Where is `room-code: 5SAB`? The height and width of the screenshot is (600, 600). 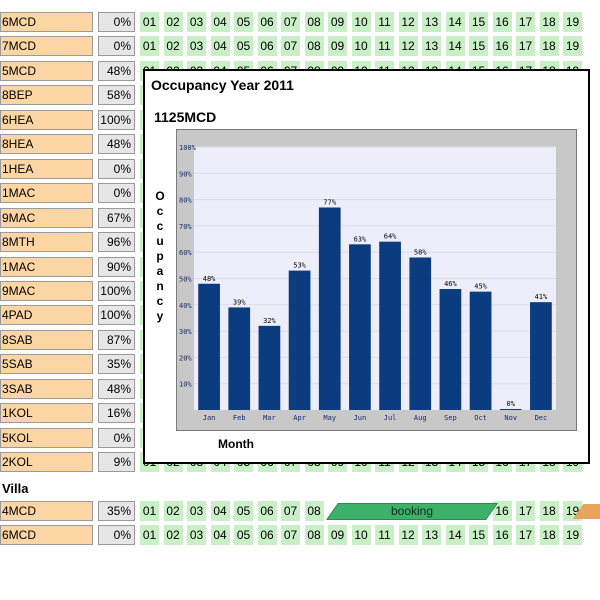
room-code: 5SAB is located at coordinates (46, 364).